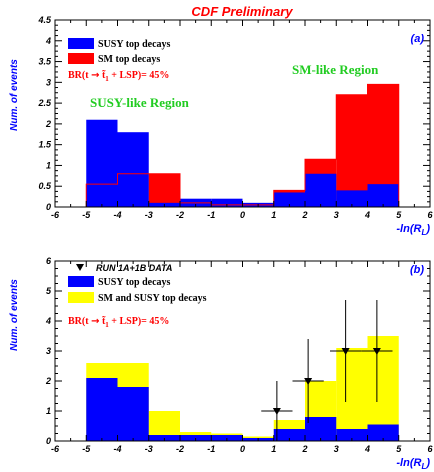  What do you see at coordinates (418, 39) in the screenshot?
I see `panel-a-label: (a)` at bounding box center [418, 39].